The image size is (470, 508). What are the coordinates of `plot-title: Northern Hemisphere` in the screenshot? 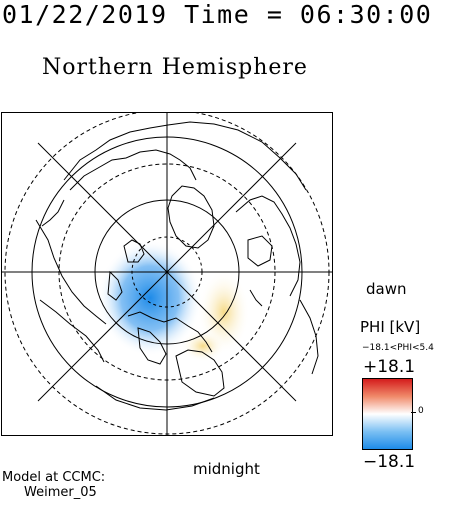 It's located at (175, 67).